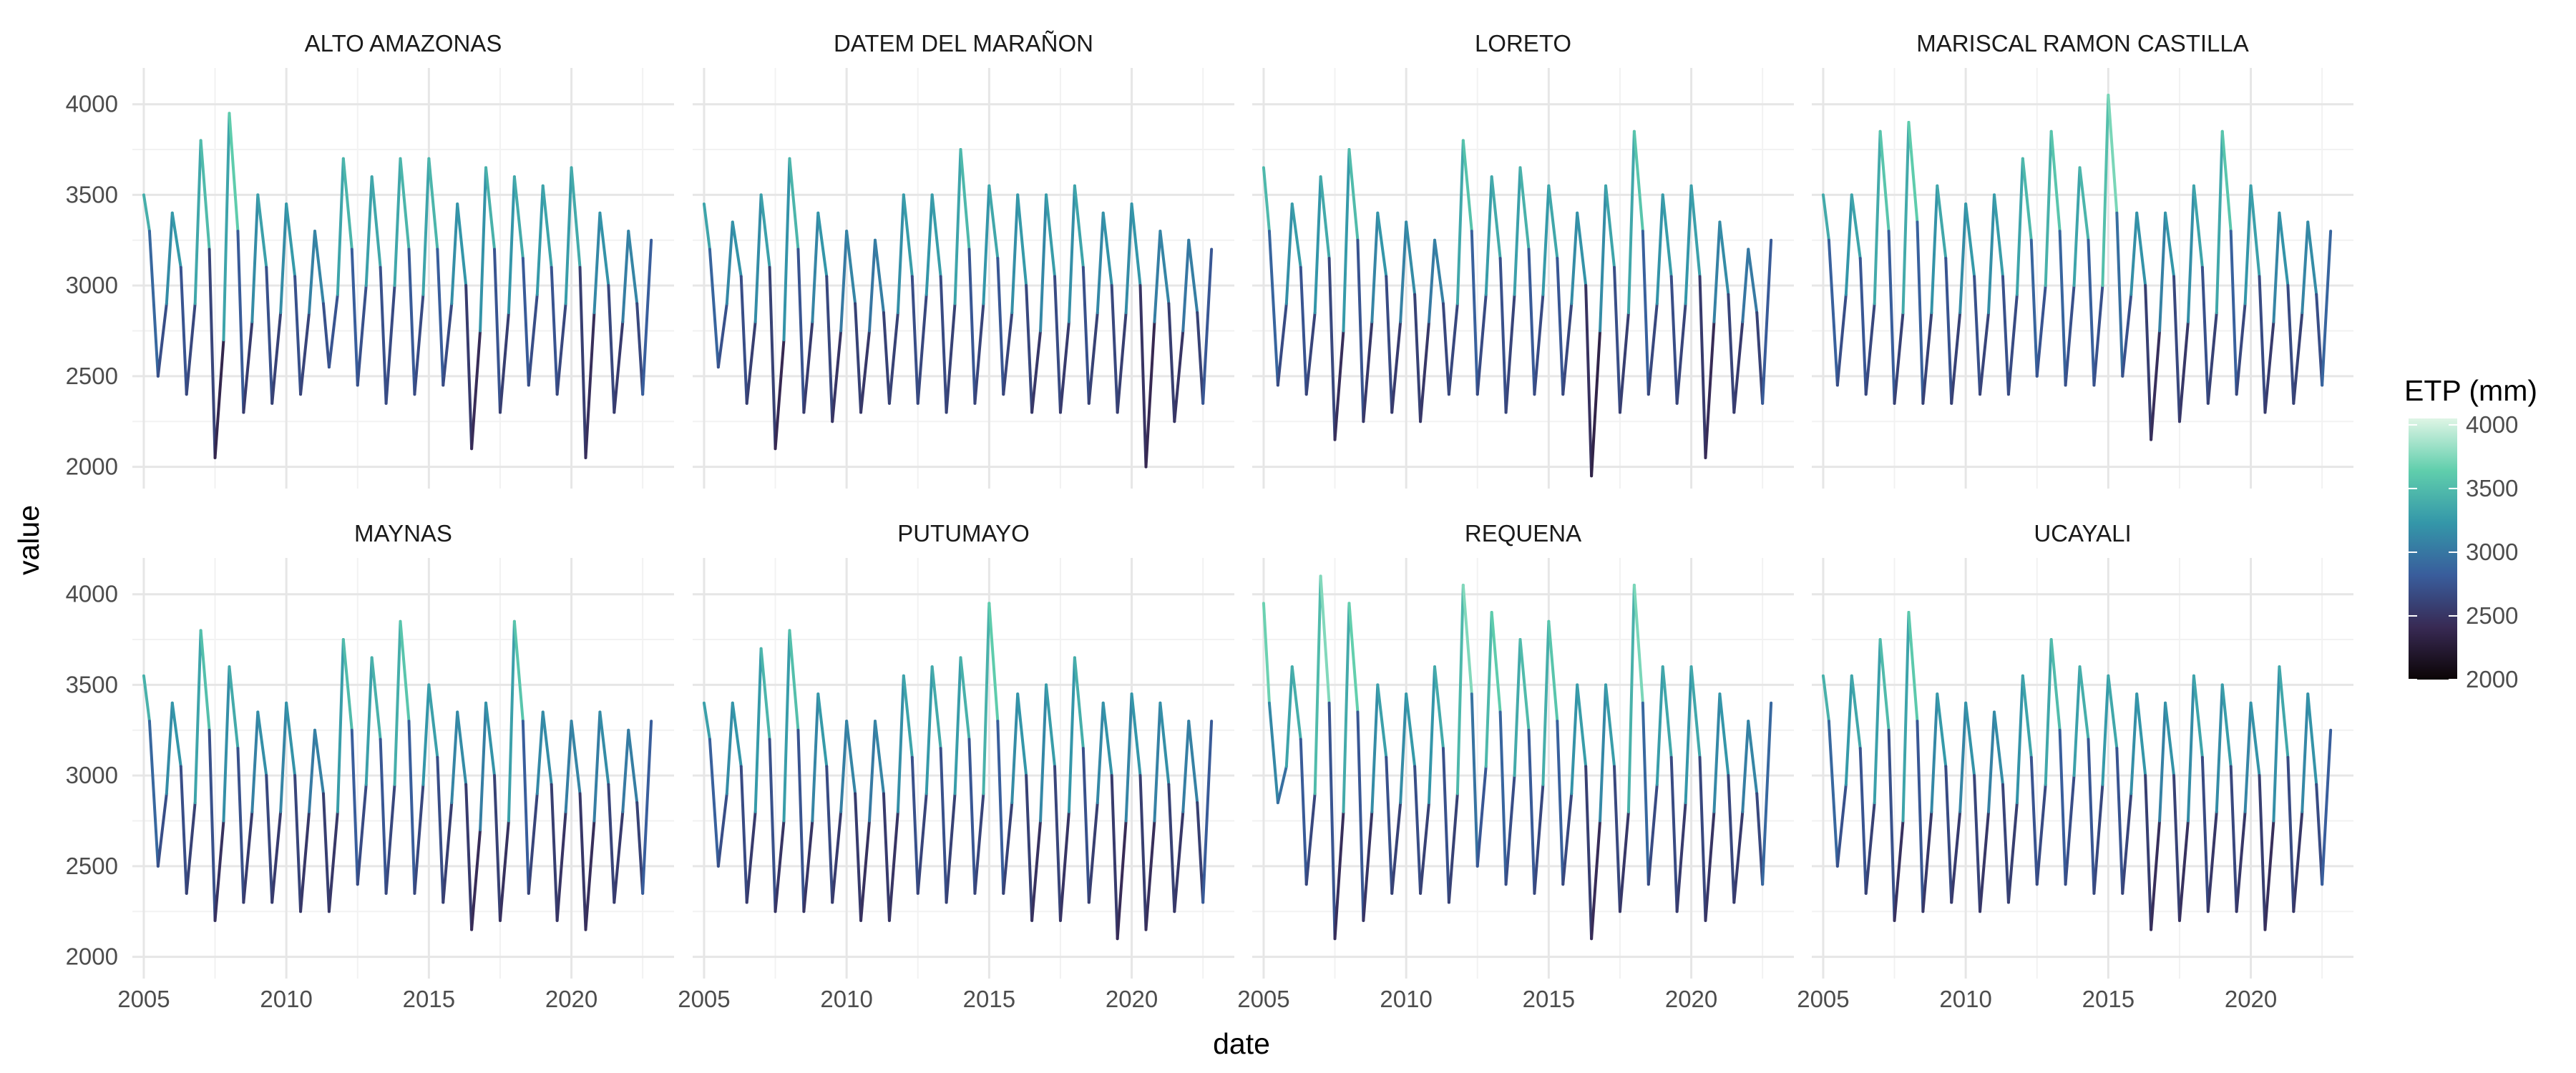  Describe the element at coordinates (92, 467) in the screenshot. I see `y-tick-label: 2000` at that location.